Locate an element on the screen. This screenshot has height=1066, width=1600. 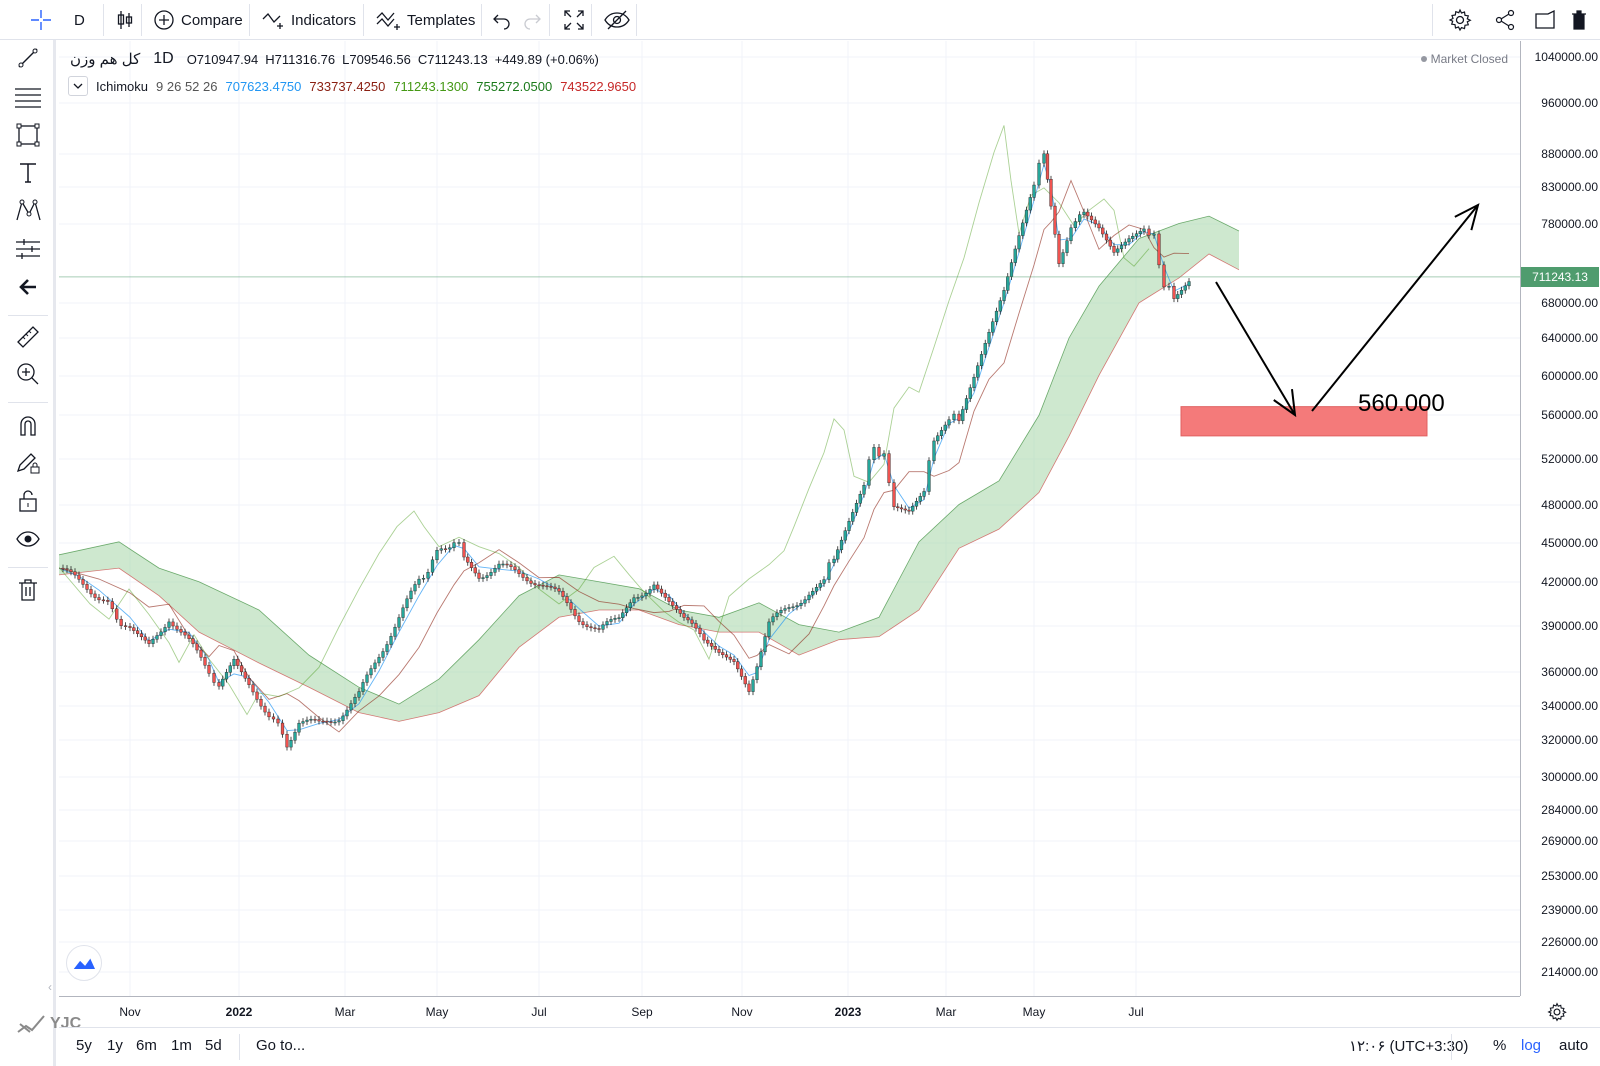
lock-drawing-tool is located at coordinates (28, 465).